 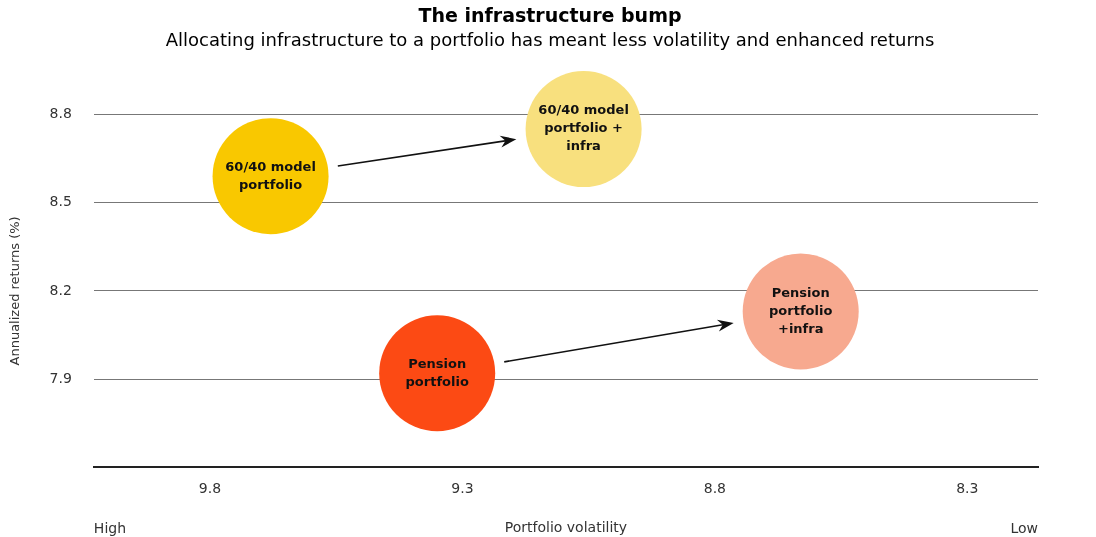 What do you see at coordinates (462, 488) in the screenshot?
I see `x-tick-label: 9.3` at bounding box center [462, 488].